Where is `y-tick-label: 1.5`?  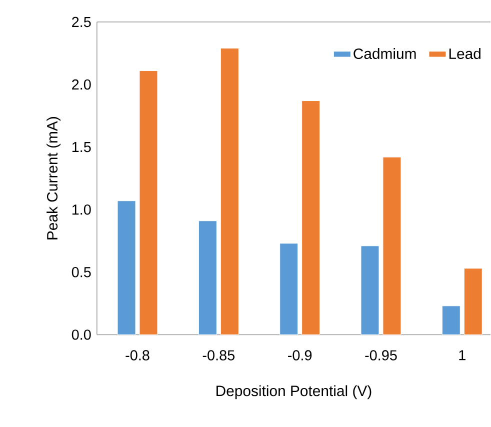
y-tick-label: 1.5 is located at coordinates (81, 147).